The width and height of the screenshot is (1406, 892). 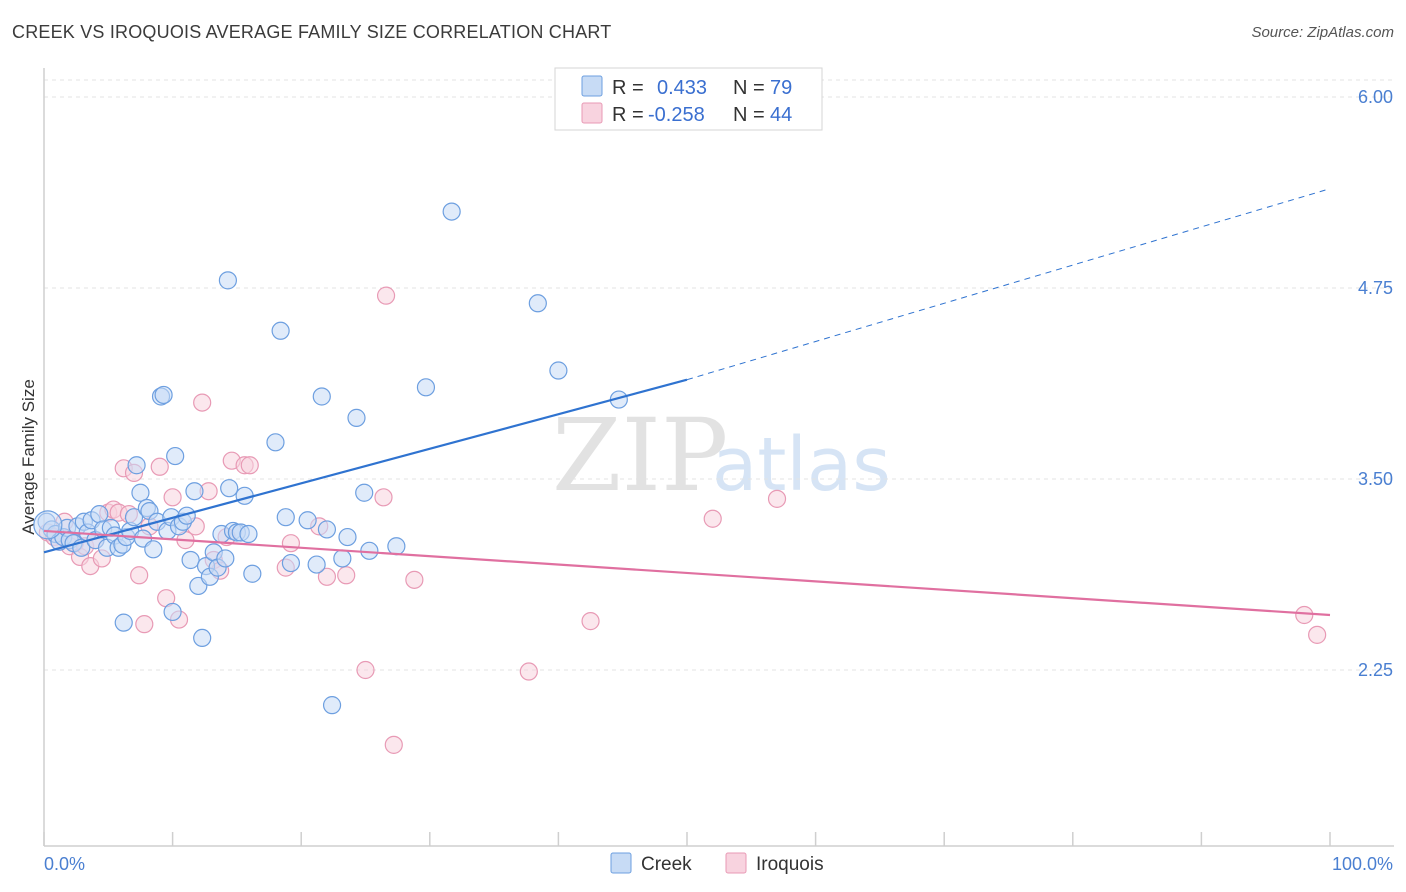 I want to click on iroquois-trend-line, so click(x=687, y=573).